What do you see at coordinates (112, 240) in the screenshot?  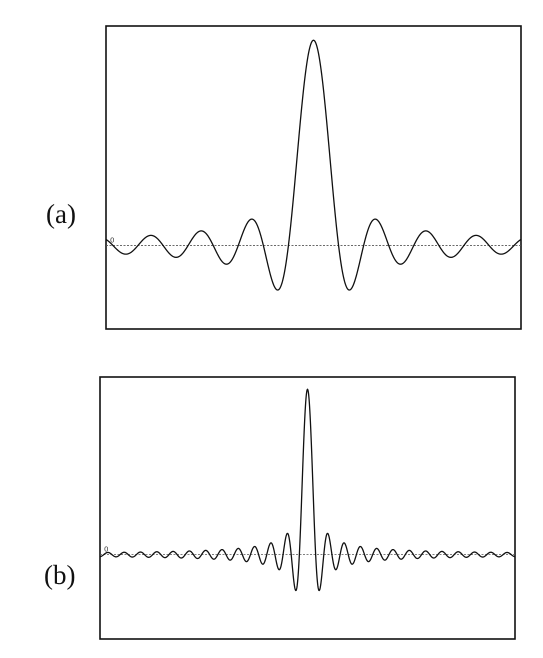 I see `zero-tick-label-a: 0` at bounding box center [112, 240].